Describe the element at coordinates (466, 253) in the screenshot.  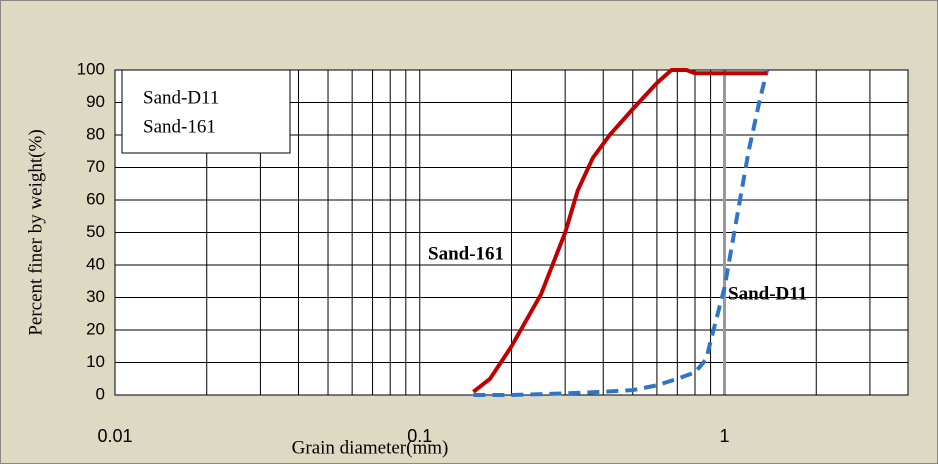
I see `annotation: Sand-161` at that location.